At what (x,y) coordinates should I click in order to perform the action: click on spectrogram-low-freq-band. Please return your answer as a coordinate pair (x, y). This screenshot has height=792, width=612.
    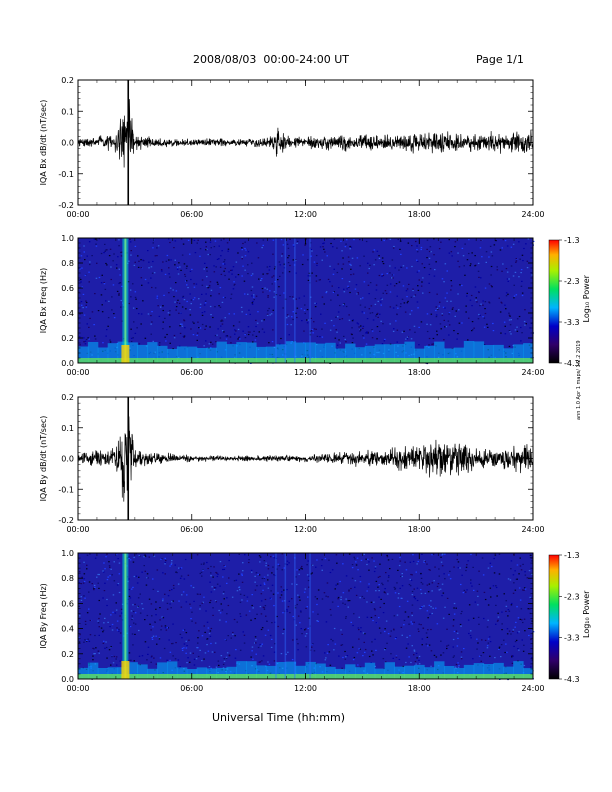
    Looking at the image, I should click on (306, 352).